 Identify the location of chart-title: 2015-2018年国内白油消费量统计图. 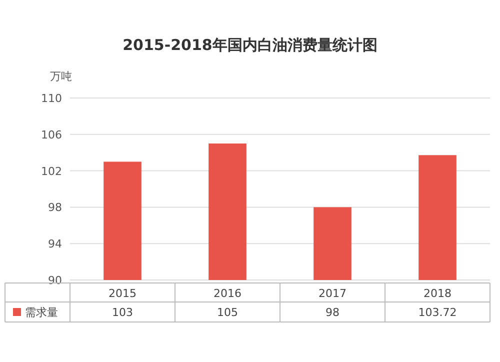
(250, 45).